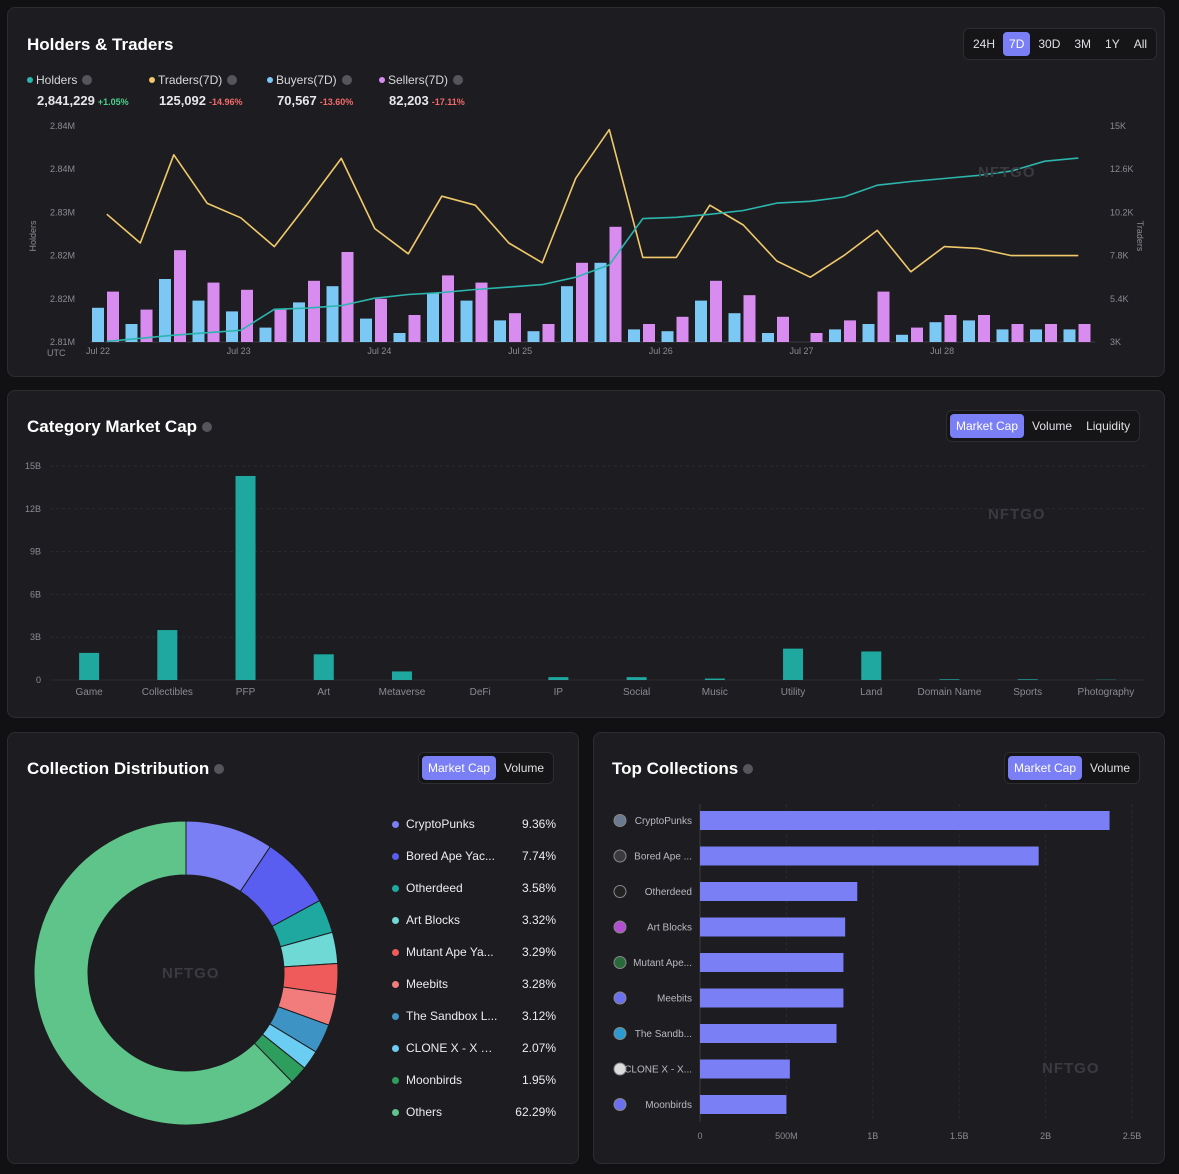 This screenshot has width=1179, height=1174. I want to click on collection-name: Others, so click(424, 1112).